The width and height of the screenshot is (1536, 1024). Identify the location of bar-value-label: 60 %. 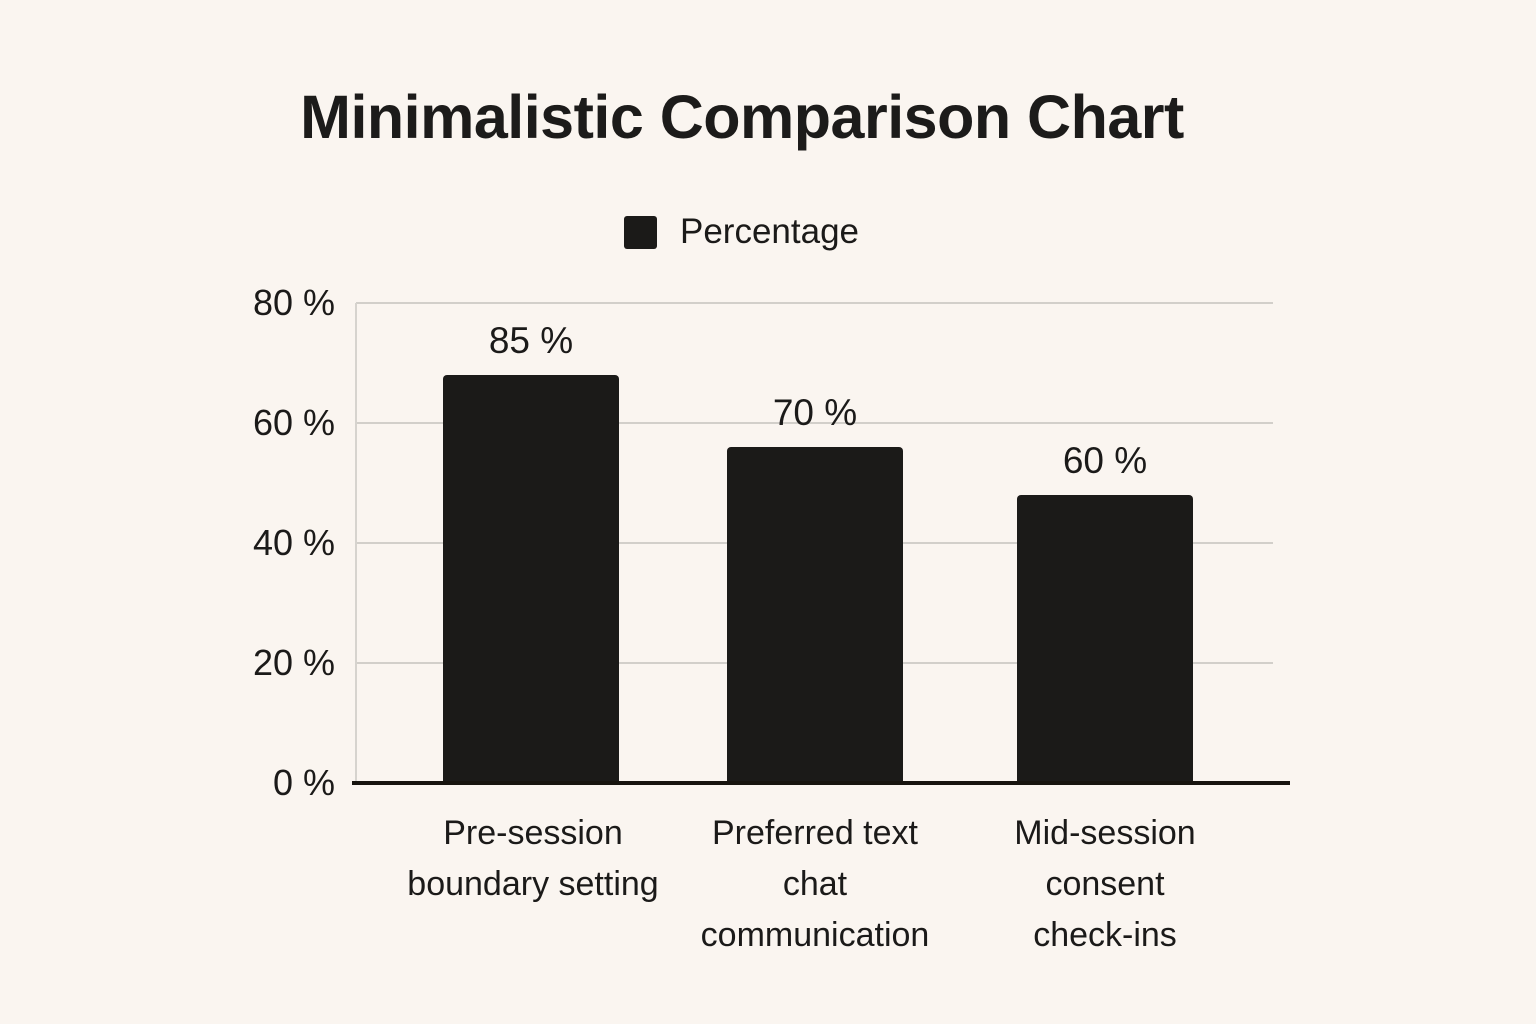
(1105, 460).